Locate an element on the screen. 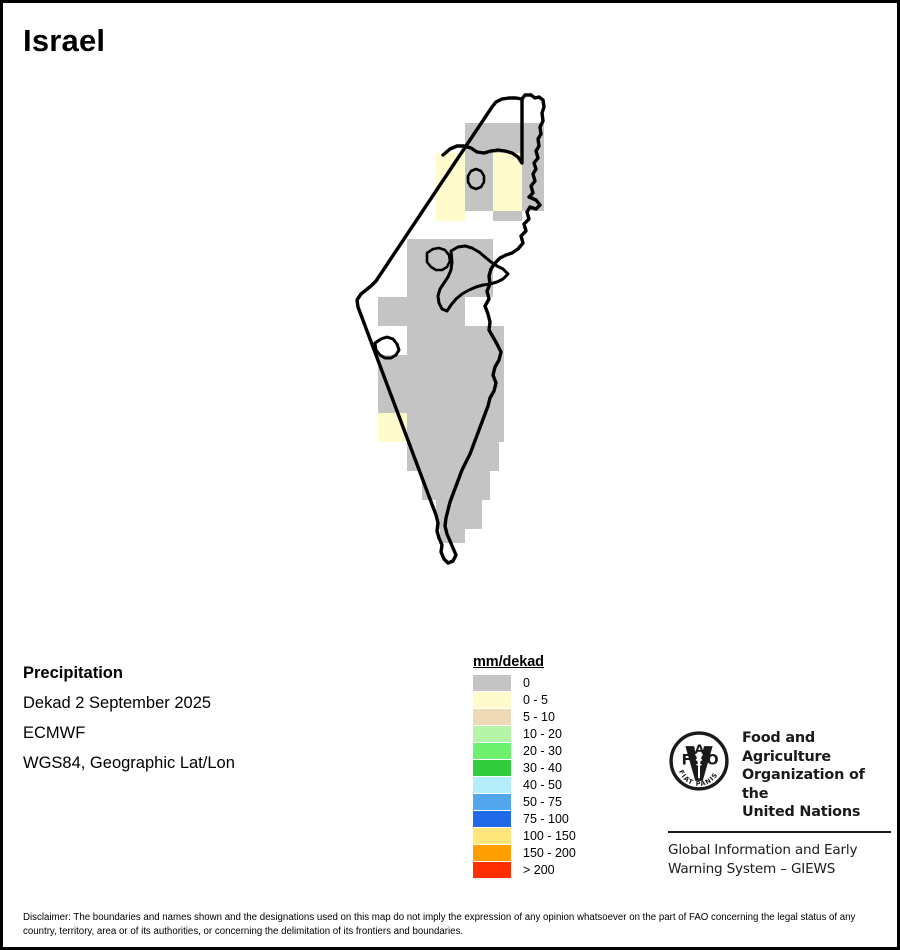 The width and height of the screenshot is (900, 950). legend-row: 5 - 10 is located at coordinates (524, 716).